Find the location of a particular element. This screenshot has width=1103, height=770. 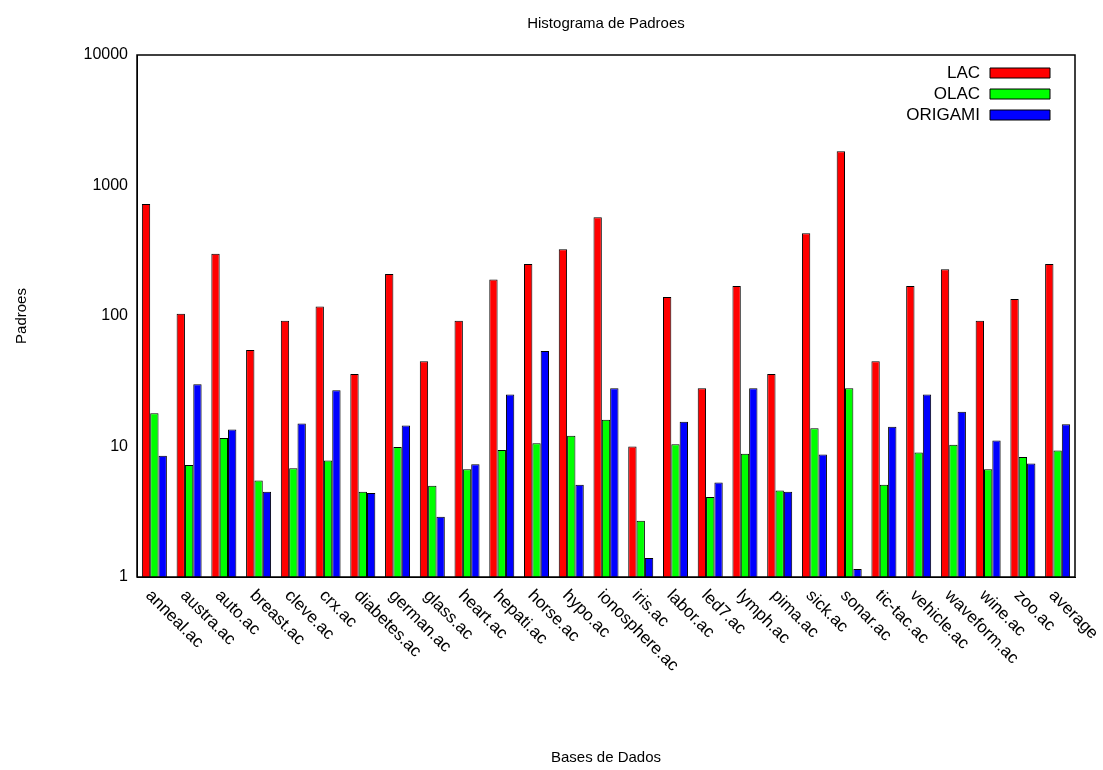

y-tick-label: 10 is located at coordinates (119, 445).